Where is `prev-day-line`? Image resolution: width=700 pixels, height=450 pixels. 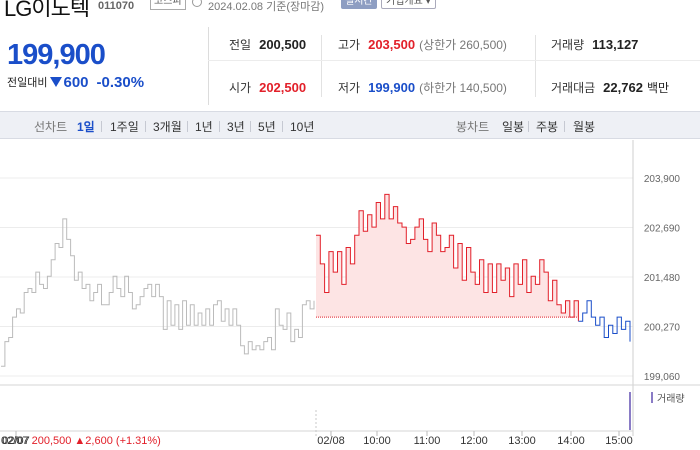
prev-day-line is located at coordinates (158, 292).